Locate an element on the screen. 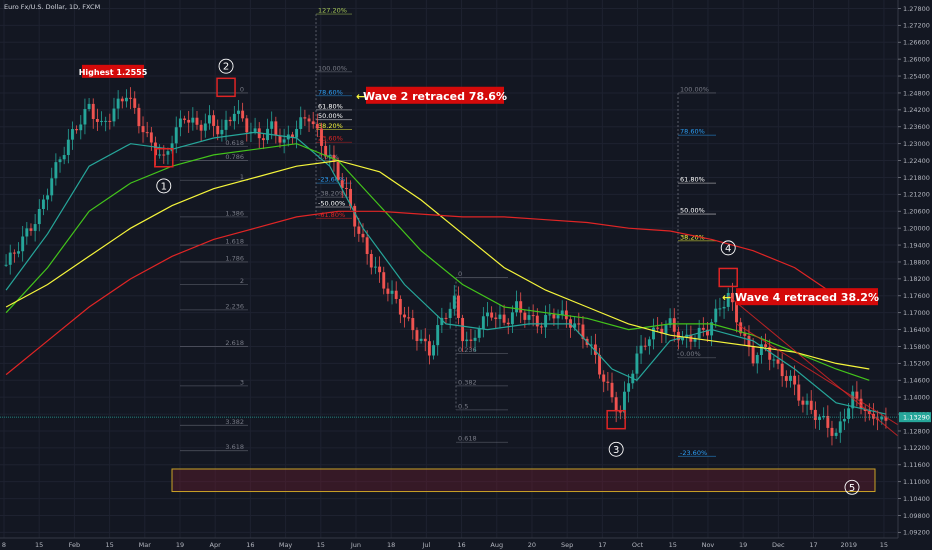 Image resolution: width=932 pixels, height=550 pixels. y-tick-label: 1.16400 is located at coordinates (916, 330).